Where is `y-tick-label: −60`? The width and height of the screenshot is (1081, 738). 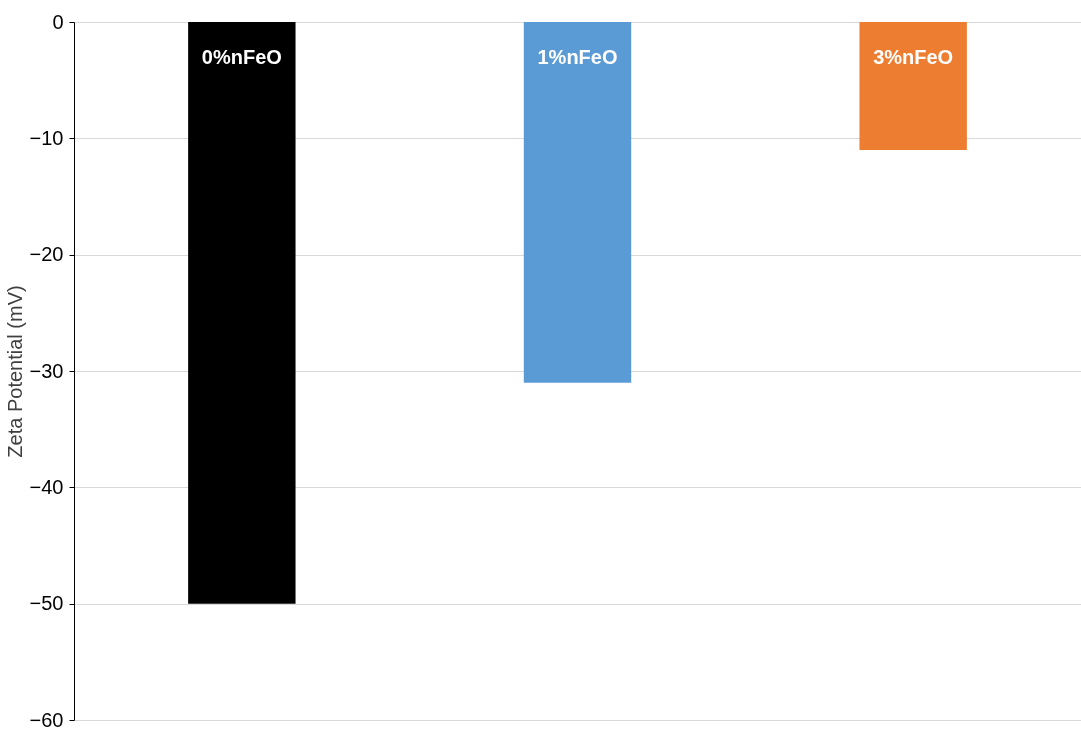 y-tick-label: −60 is located at coordinates (46, 719).